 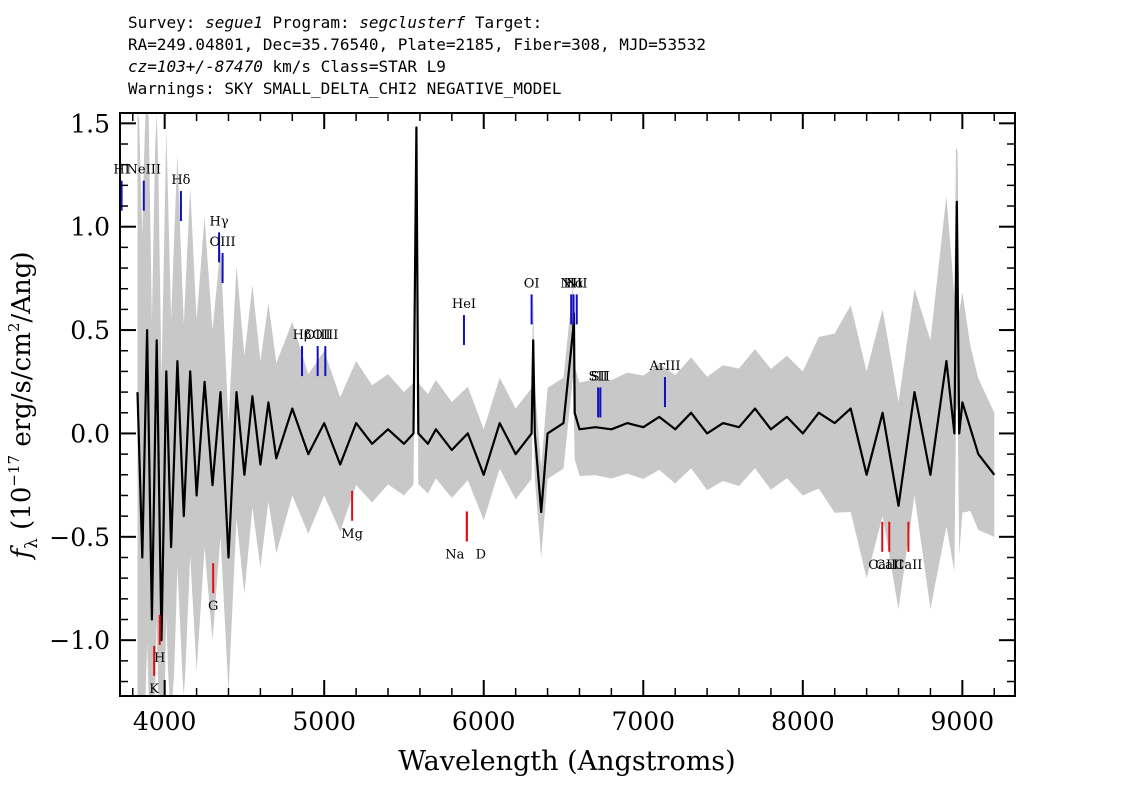 What do you see at coordinates (219, 221) in the screenshot?
I see `emission-line-label: Hγ` at bounding box center [219, 221].